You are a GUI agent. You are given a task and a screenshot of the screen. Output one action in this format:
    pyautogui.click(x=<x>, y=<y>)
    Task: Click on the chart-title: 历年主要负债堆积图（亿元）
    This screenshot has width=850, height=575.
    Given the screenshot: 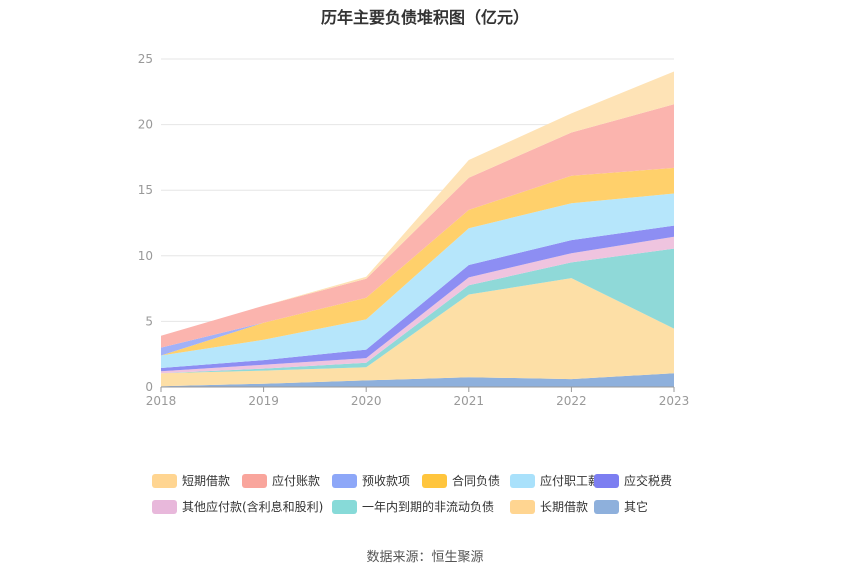 What is the action you would take?
    pyautogui.click(x=424, y=17)
    